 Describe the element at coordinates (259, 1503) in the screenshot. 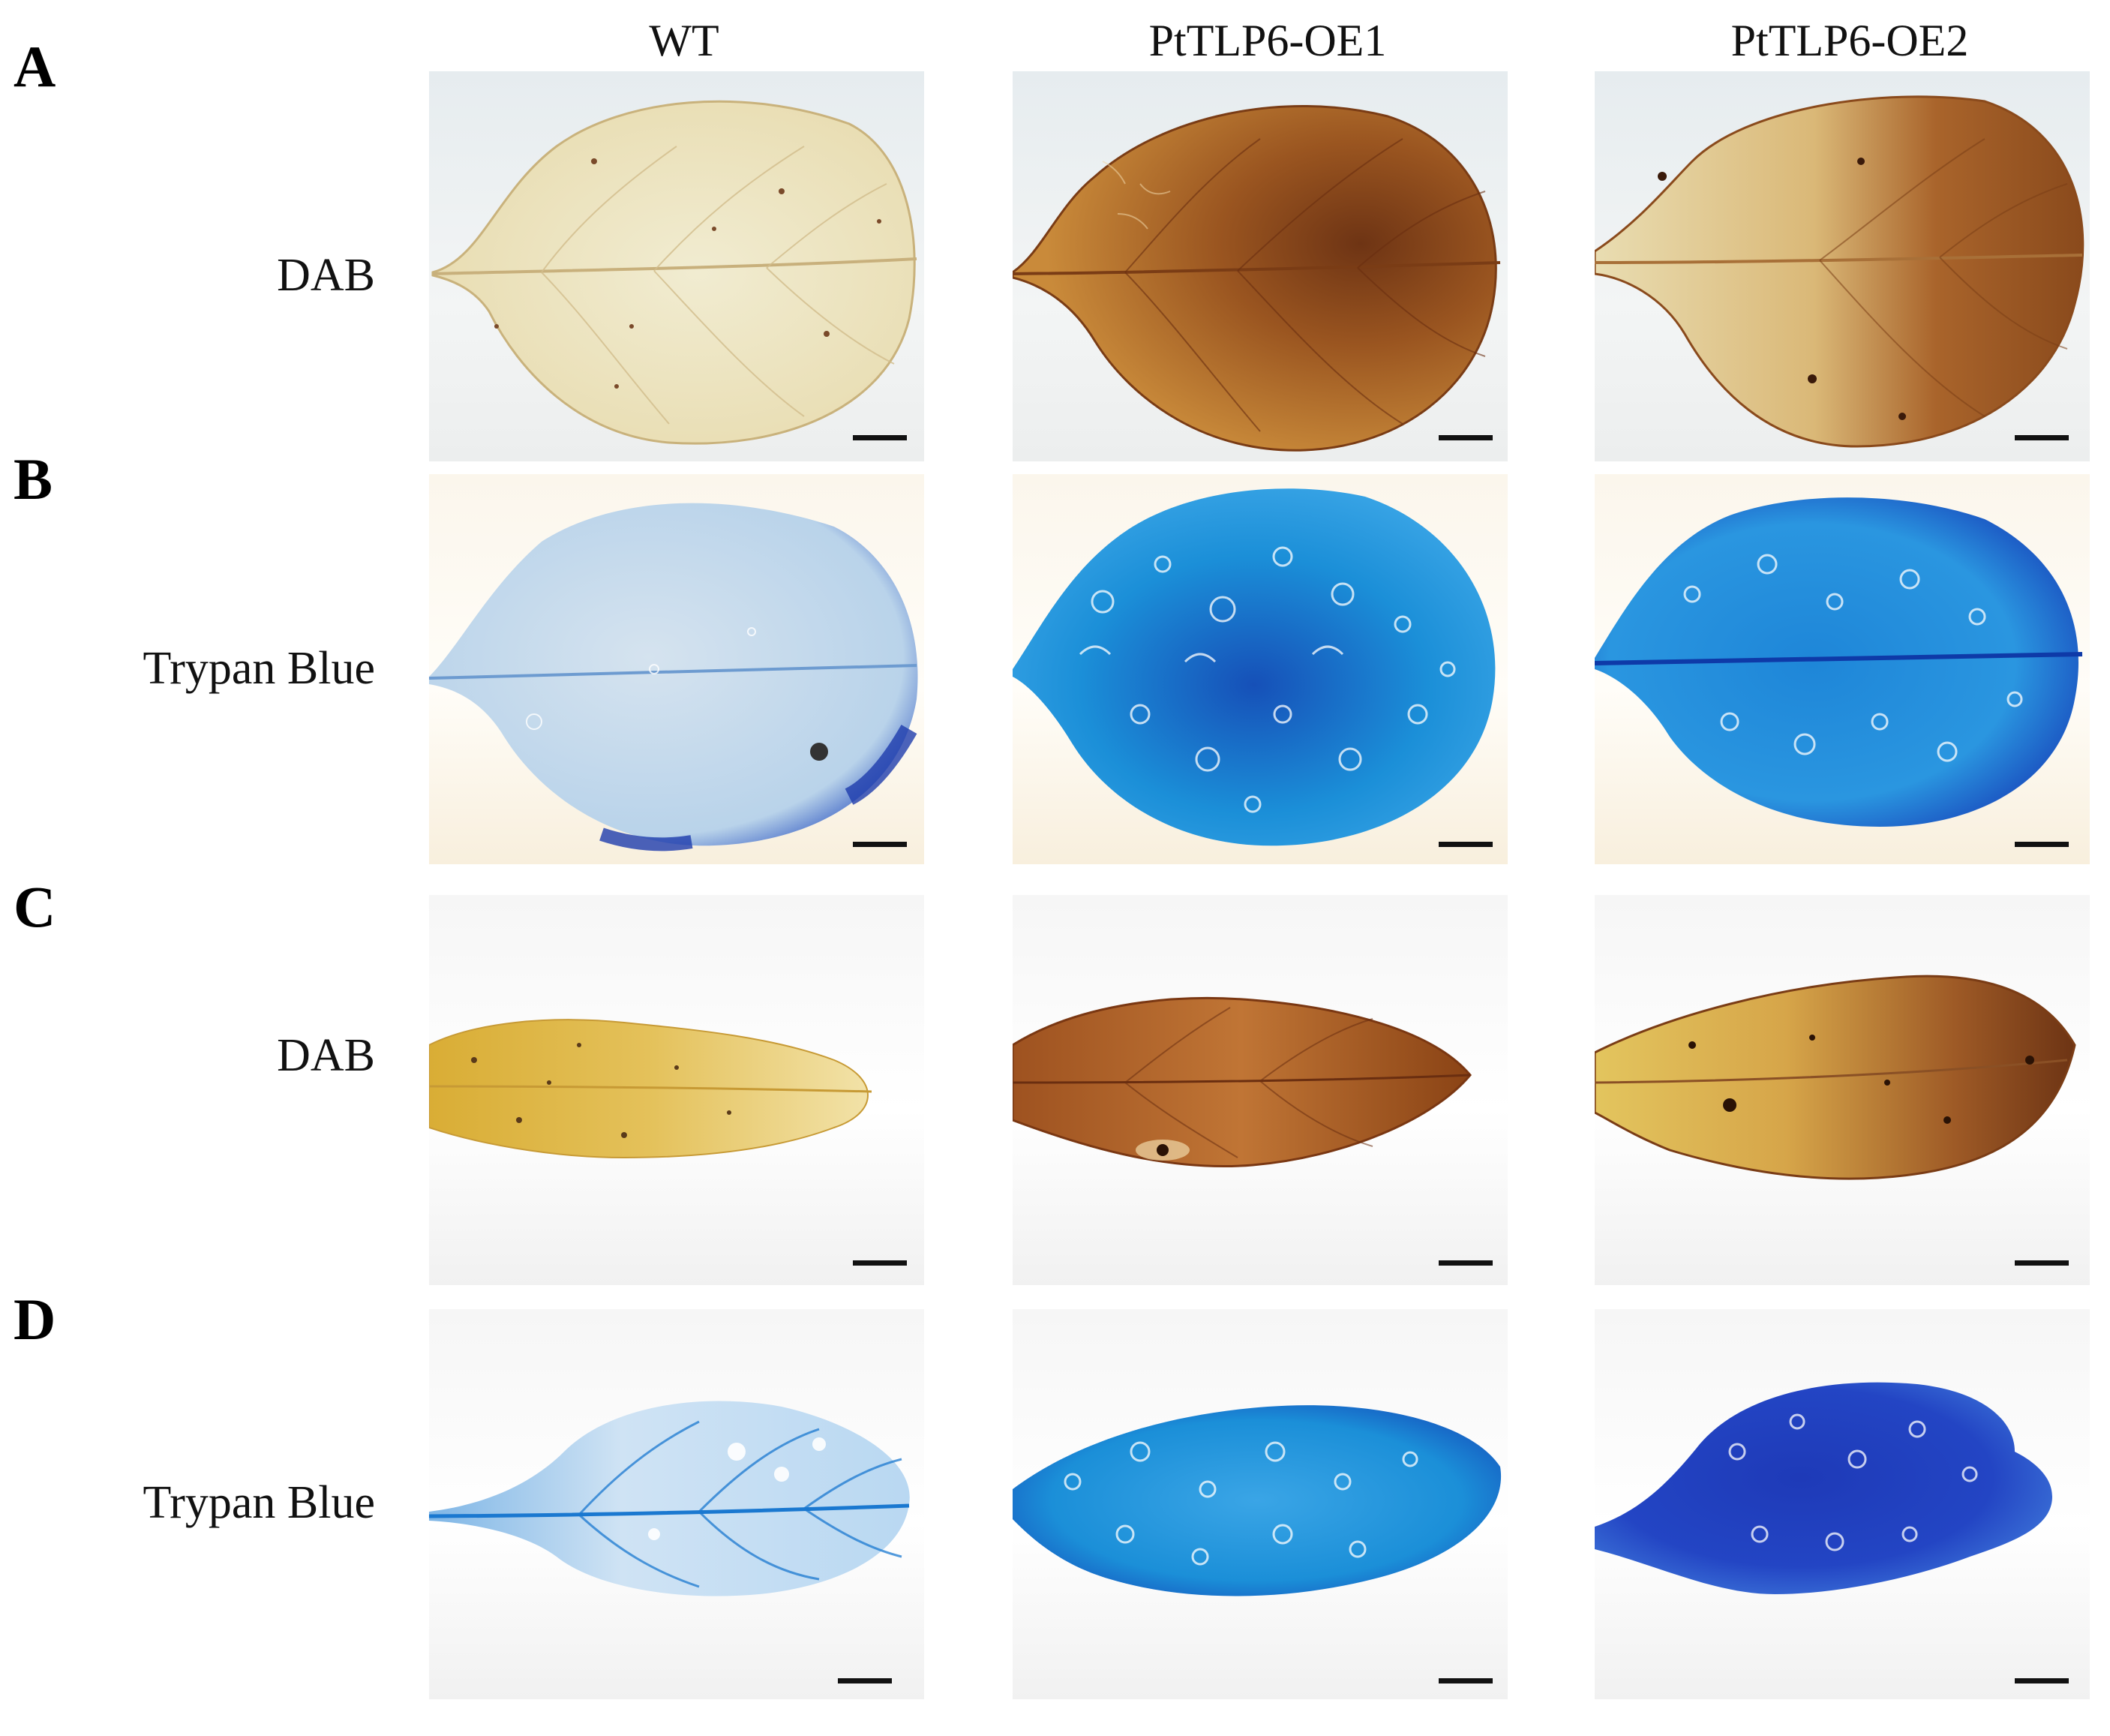

I see `row-label-d: Trypan Blue` at that location.